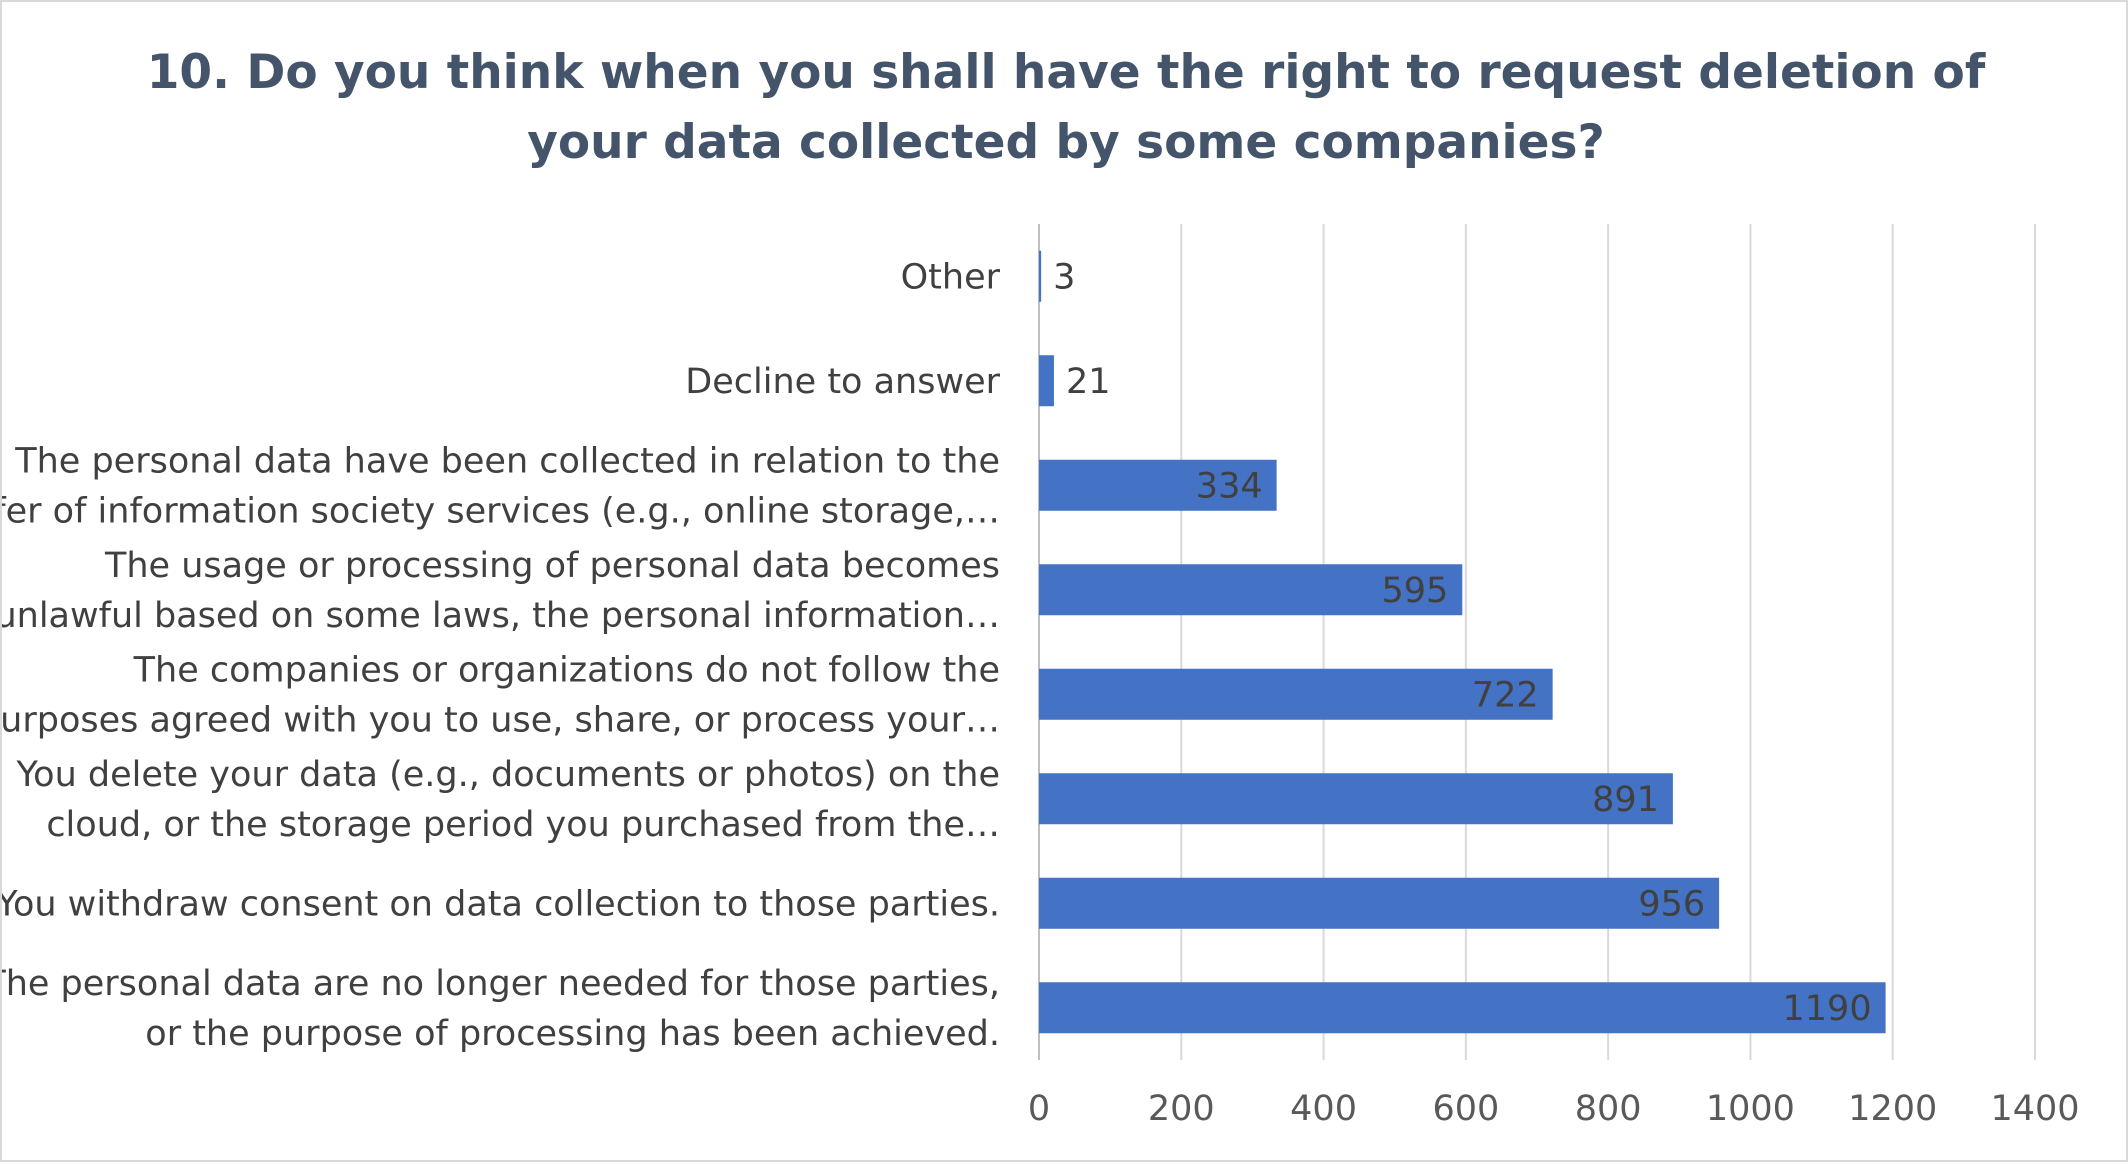 This screenshot has height=1164, width=2128. I want to click on data-label: 595, so click(1414, 591).